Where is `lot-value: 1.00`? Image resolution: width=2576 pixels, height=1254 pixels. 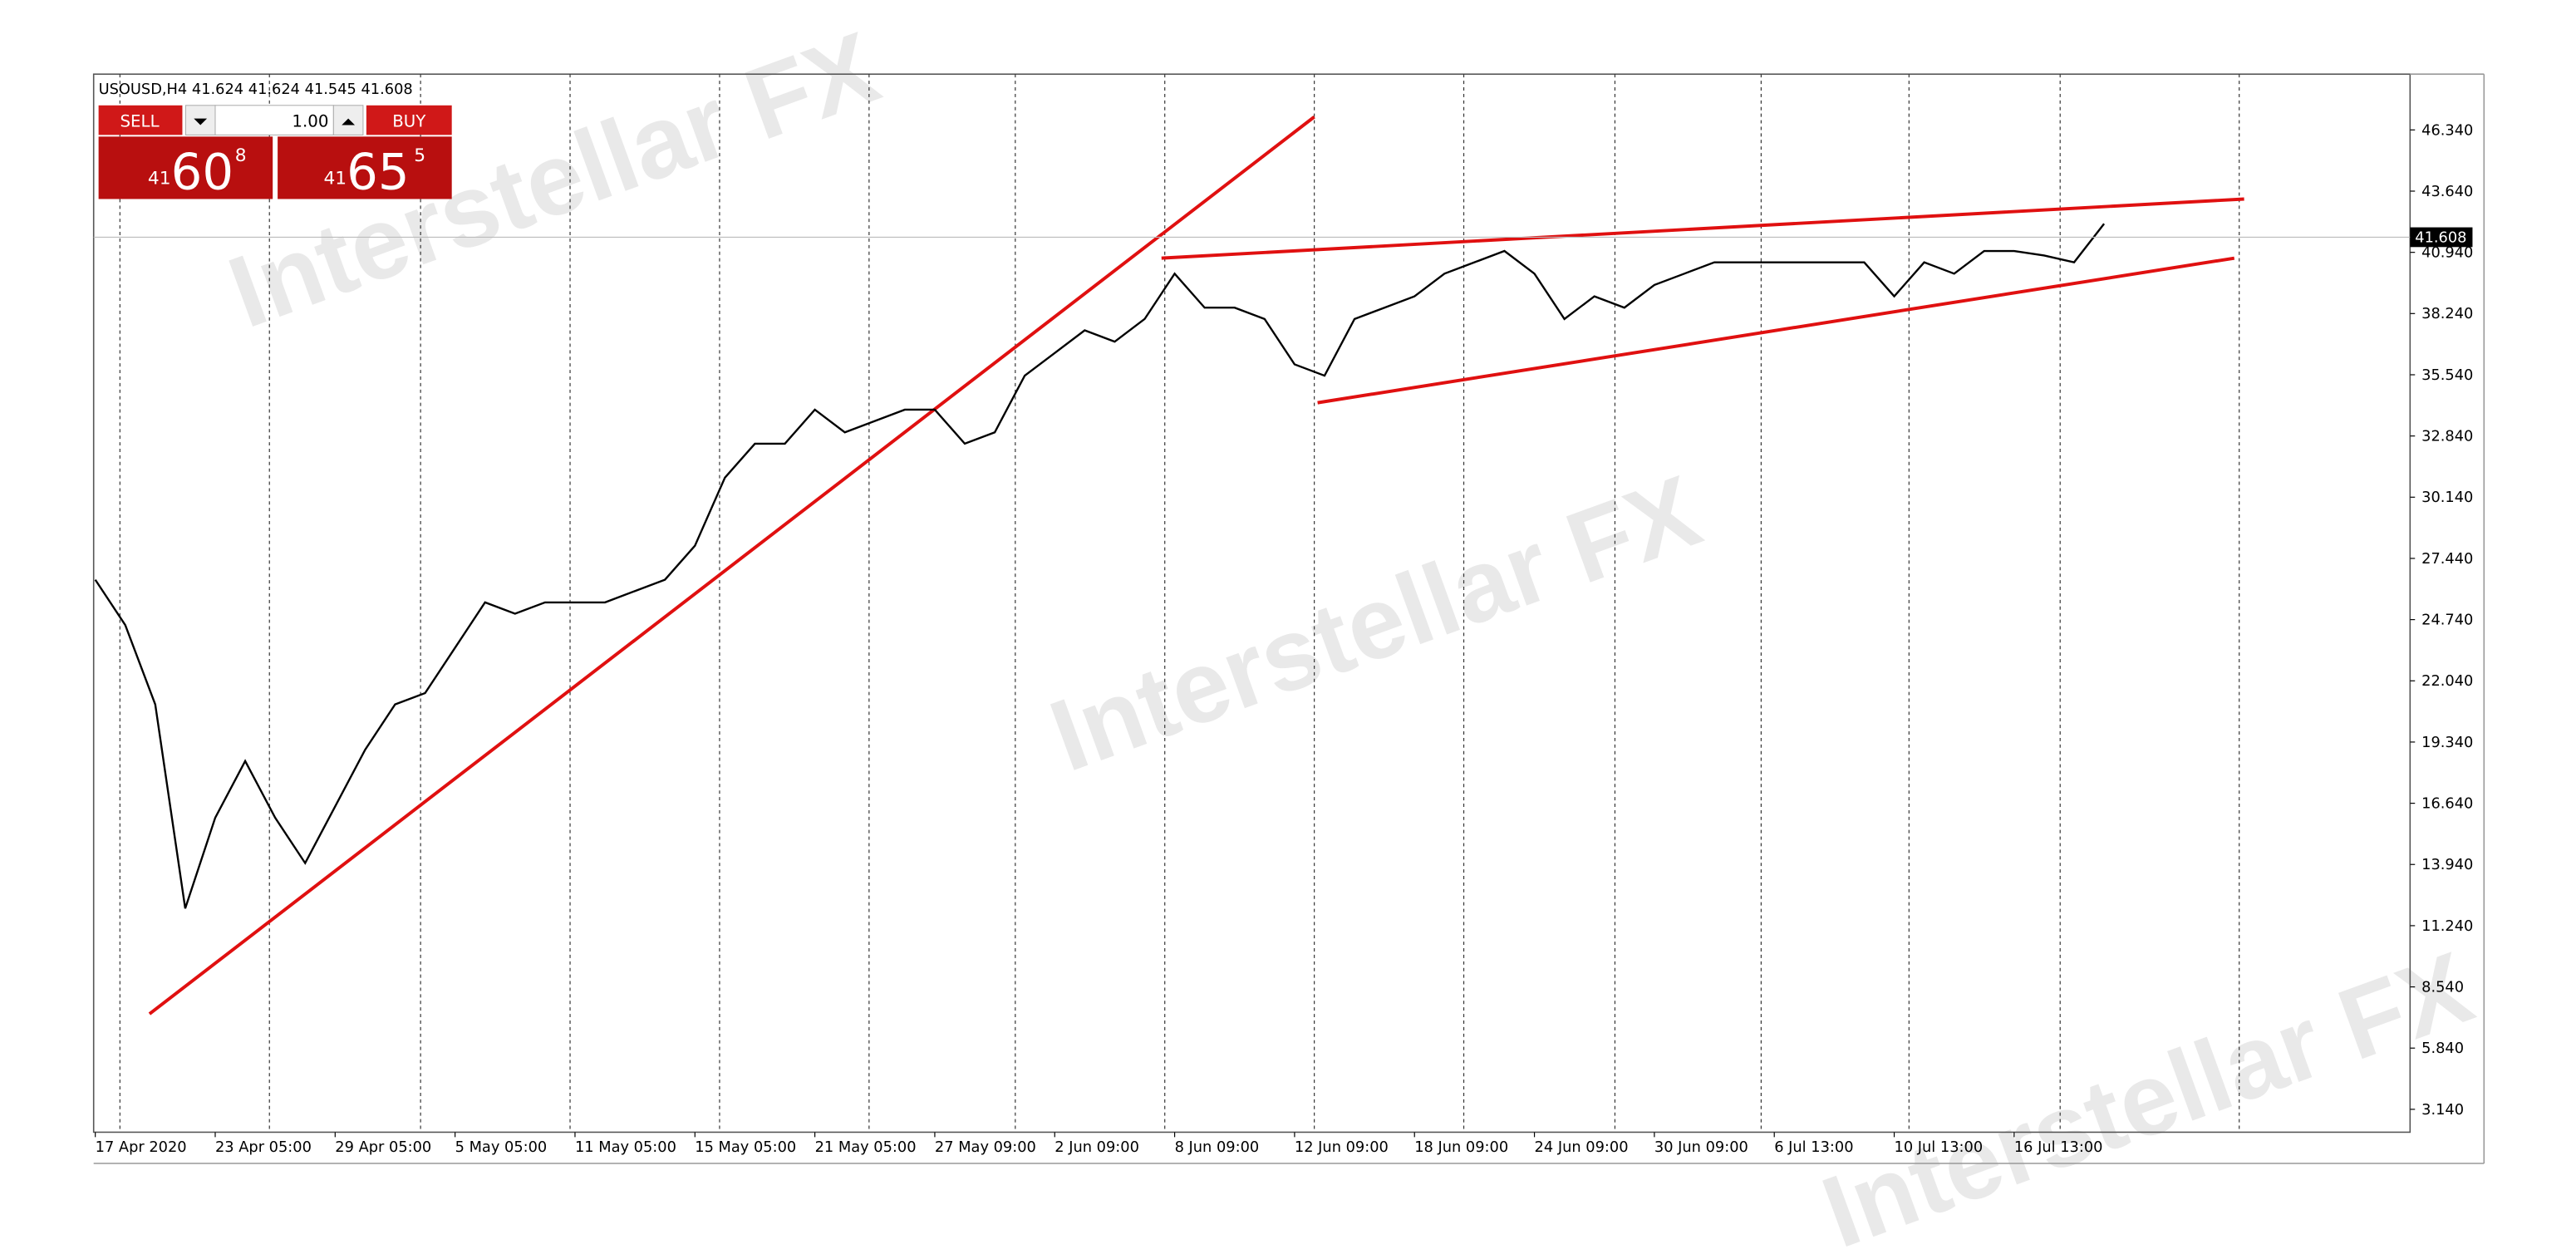 lot-value: 1.00 is located at coordinates (310, 120).